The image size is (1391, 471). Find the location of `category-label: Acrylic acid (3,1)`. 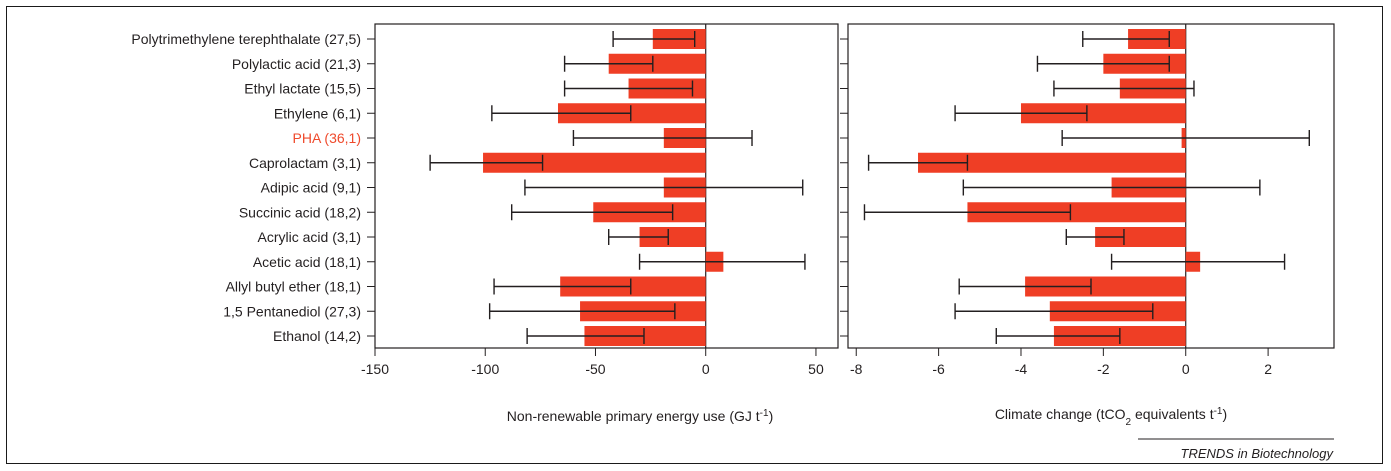

category-label: Acrylic acid (3,1) is located at coordinates (309, 237).